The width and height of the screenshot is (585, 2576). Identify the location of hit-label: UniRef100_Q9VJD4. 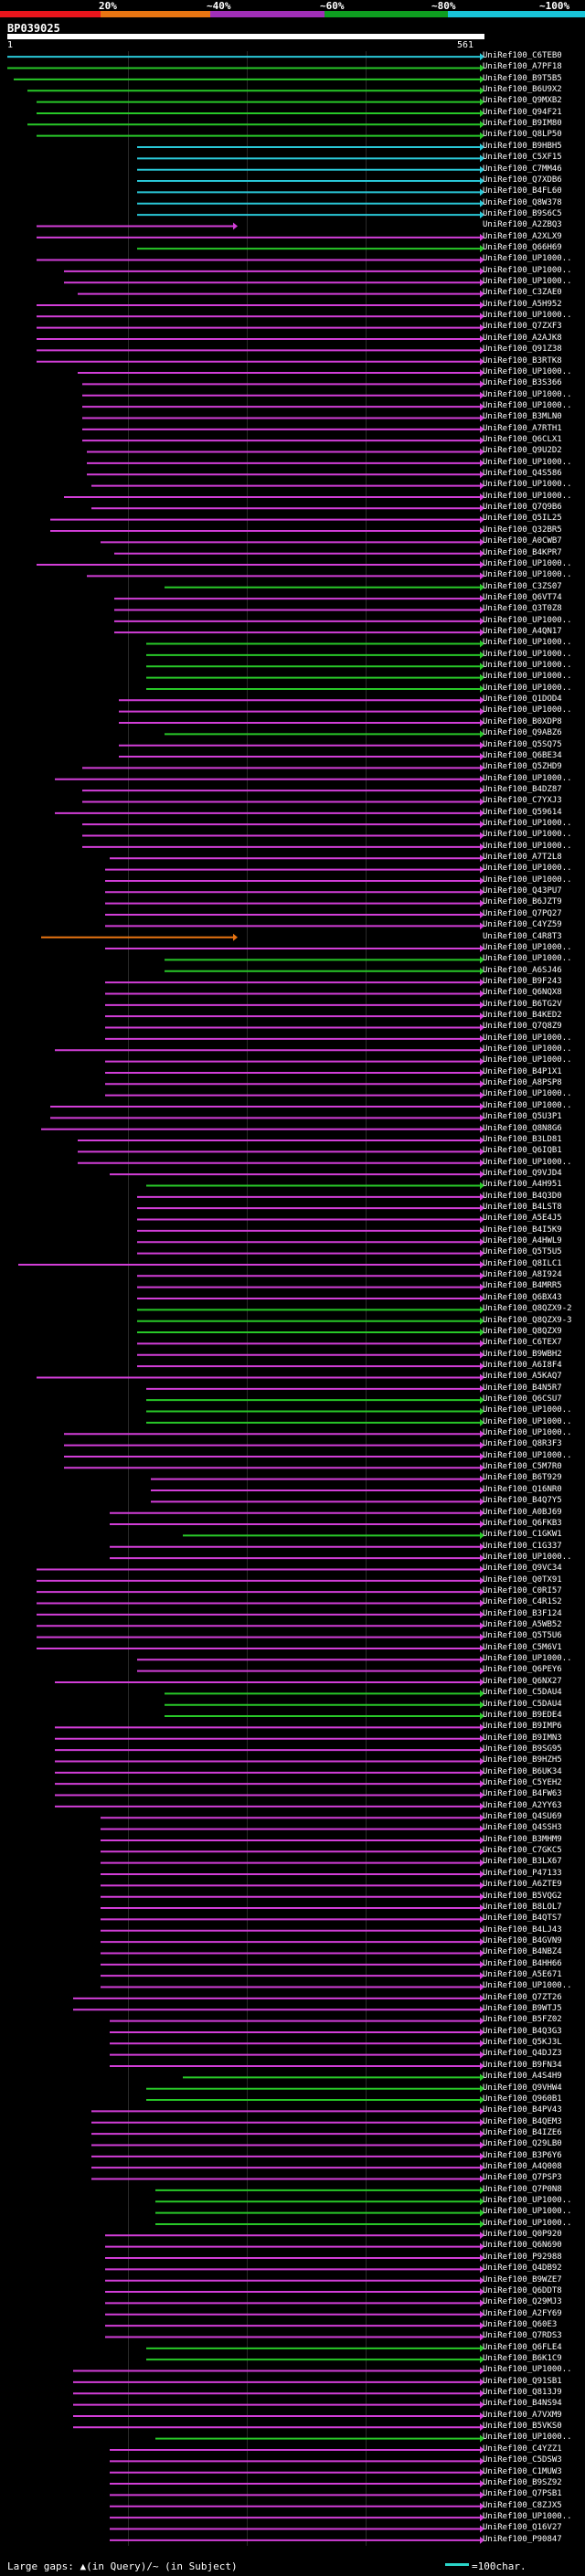
(522, 1173).